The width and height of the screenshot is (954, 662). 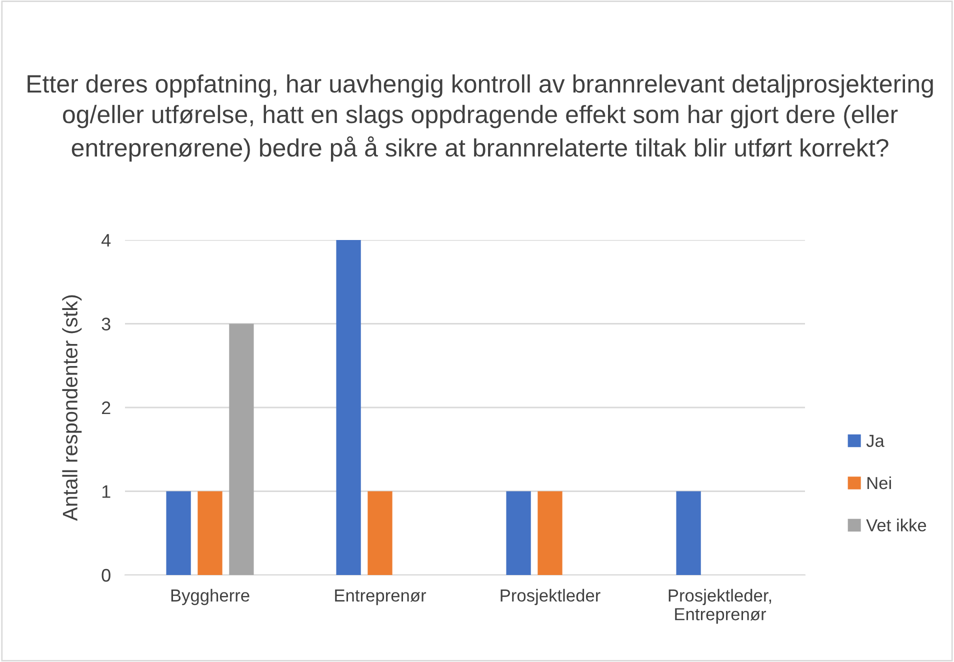 What do you see at coordinates (106, 407) in the screenshot?
I see `y-tick-label: 2` at bounding box center [106, 407].